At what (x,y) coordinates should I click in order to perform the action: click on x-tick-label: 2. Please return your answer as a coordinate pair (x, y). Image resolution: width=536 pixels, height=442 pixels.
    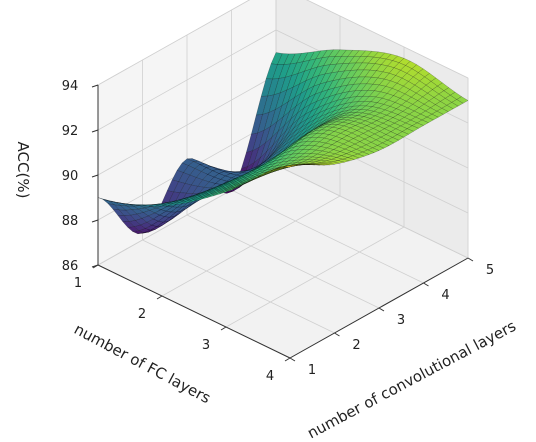
    Looking at the image, I should click on (142, 314).